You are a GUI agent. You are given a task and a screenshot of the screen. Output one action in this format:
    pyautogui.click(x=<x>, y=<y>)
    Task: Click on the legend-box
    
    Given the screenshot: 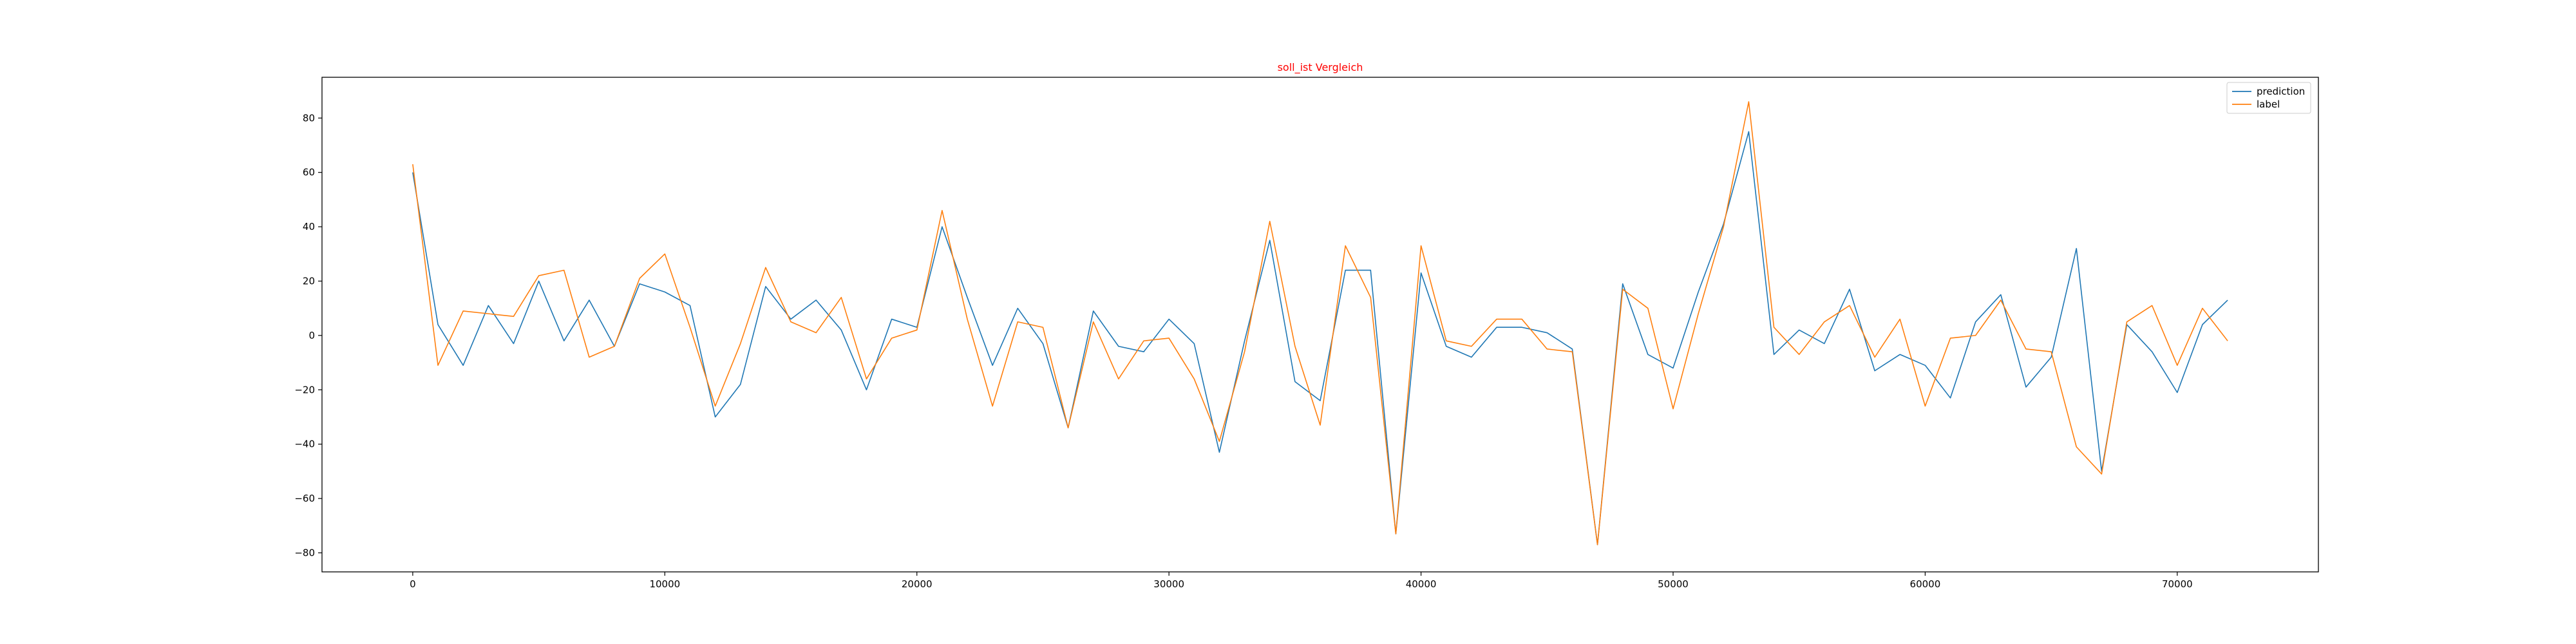 What is the action you would take?
    pyautogui.click(x=2268, y=98)
    